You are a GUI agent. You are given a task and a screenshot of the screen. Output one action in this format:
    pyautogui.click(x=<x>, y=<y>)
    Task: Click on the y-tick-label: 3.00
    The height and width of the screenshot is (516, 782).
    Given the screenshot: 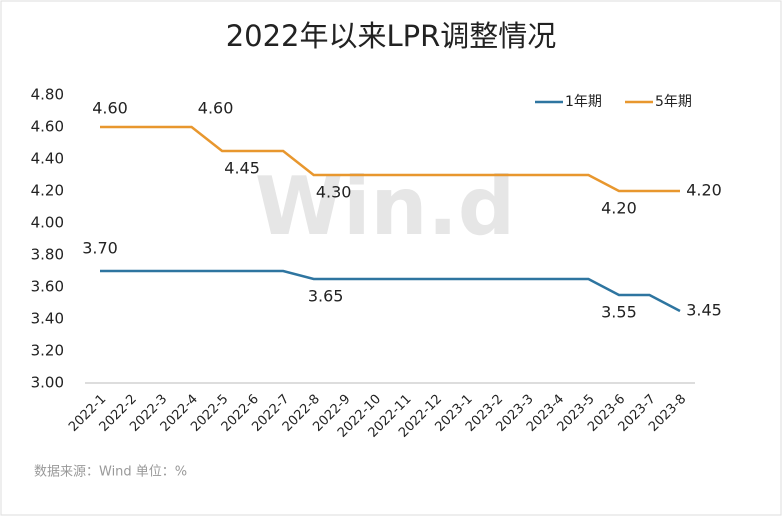 What is the action you would take?
    pyautogui.click(x=47, y=383)
    